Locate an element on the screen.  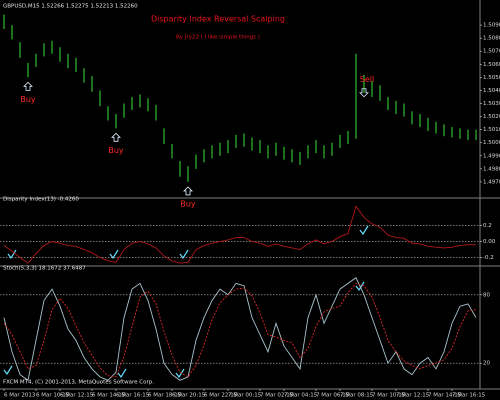
y-tick-label: 1.5090 is located at coordinates (491, 26).